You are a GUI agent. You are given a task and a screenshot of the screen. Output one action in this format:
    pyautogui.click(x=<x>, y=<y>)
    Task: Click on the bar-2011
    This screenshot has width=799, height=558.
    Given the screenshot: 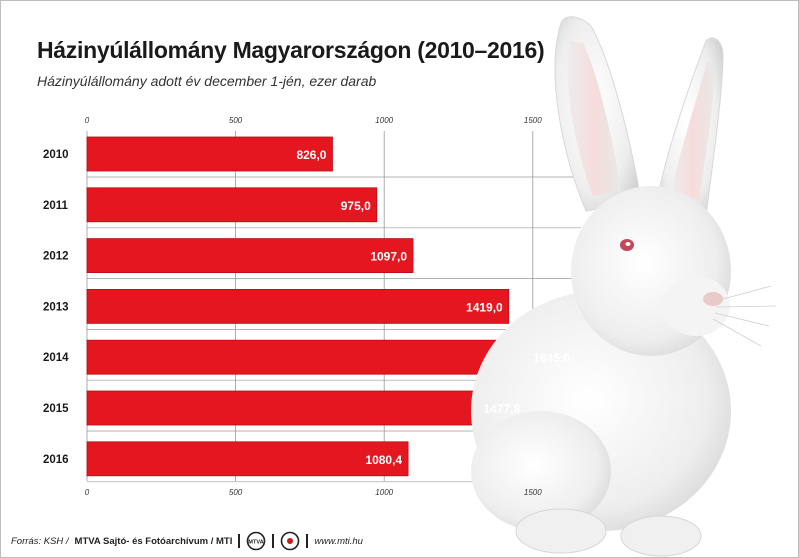 What is the action you would take?
    pyautogui.click(x=232, y=205)
    